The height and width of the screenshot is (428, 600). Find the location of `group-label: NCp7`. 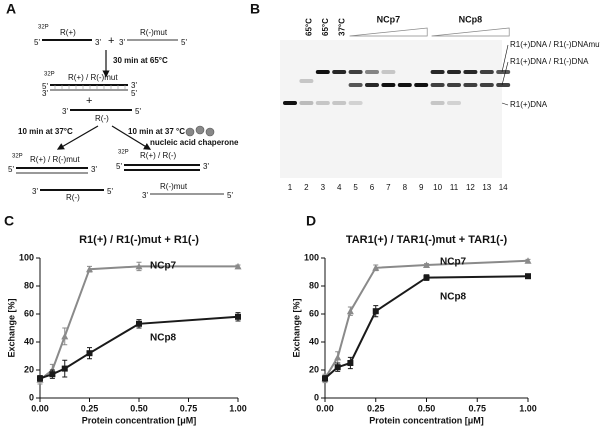

group-label: NCp7 is located at coordinates (389, 19).